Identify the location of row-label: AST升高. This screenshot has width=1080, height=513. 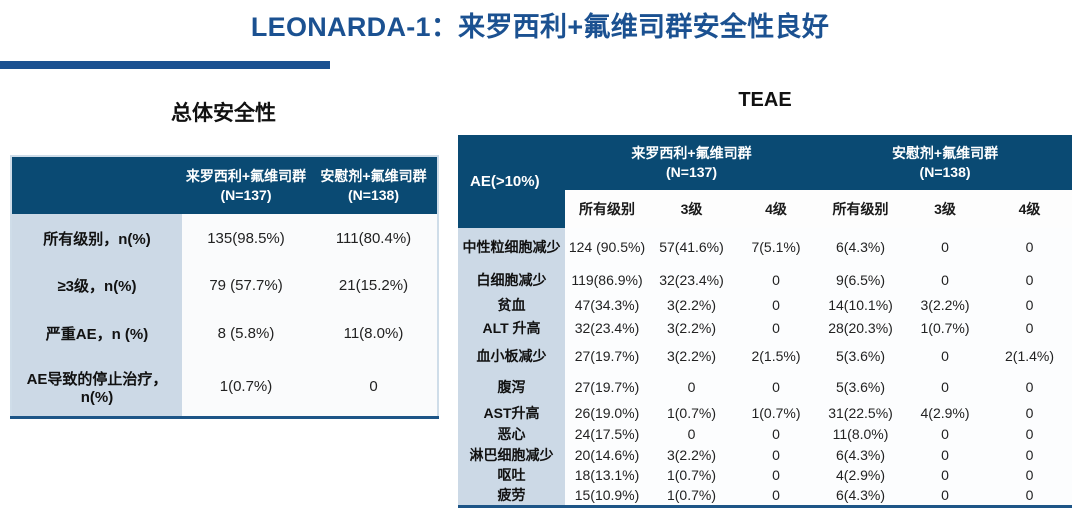
(511, 412).